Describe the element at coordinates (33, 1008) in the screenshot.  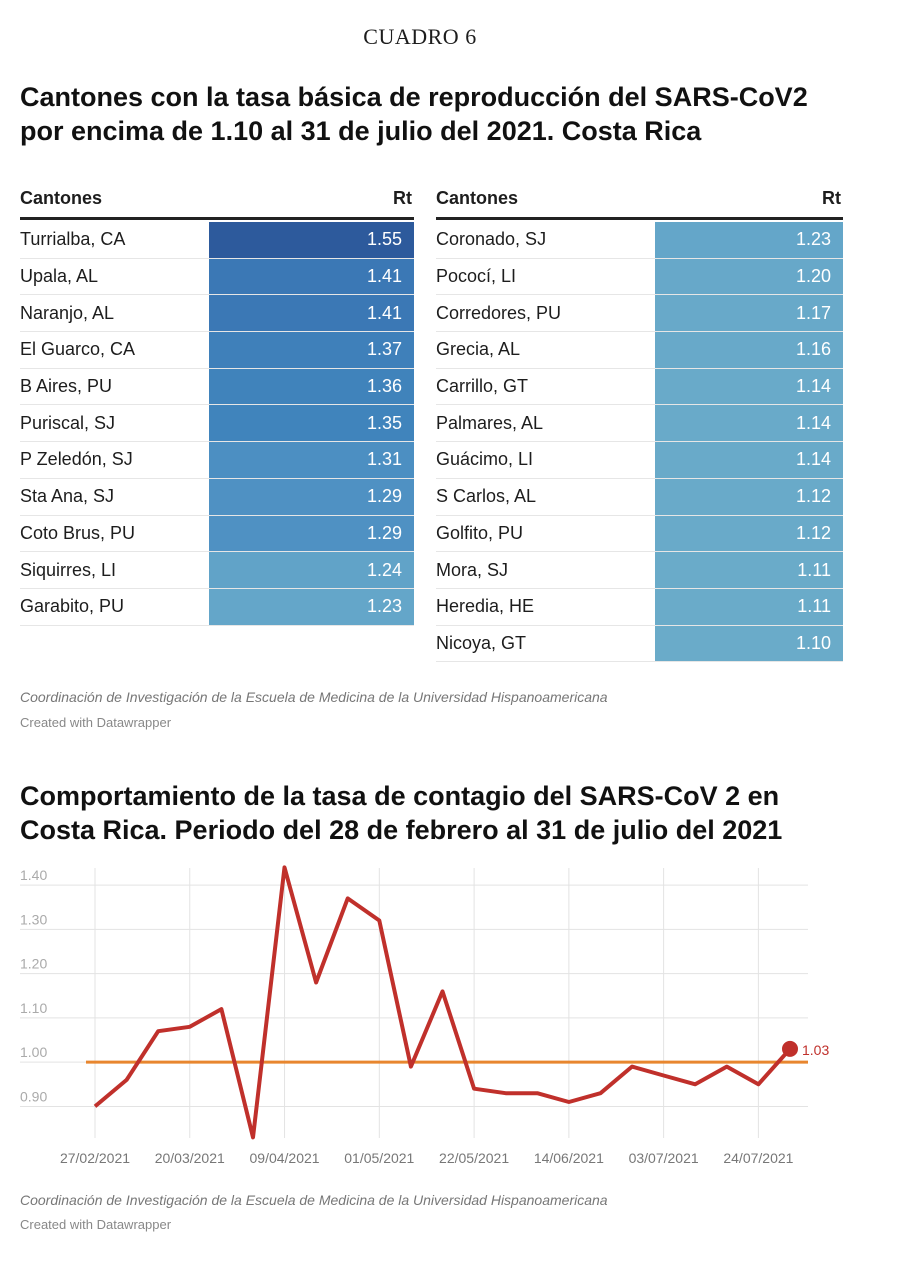
I see `y-tick-label: 1.10` at that location.